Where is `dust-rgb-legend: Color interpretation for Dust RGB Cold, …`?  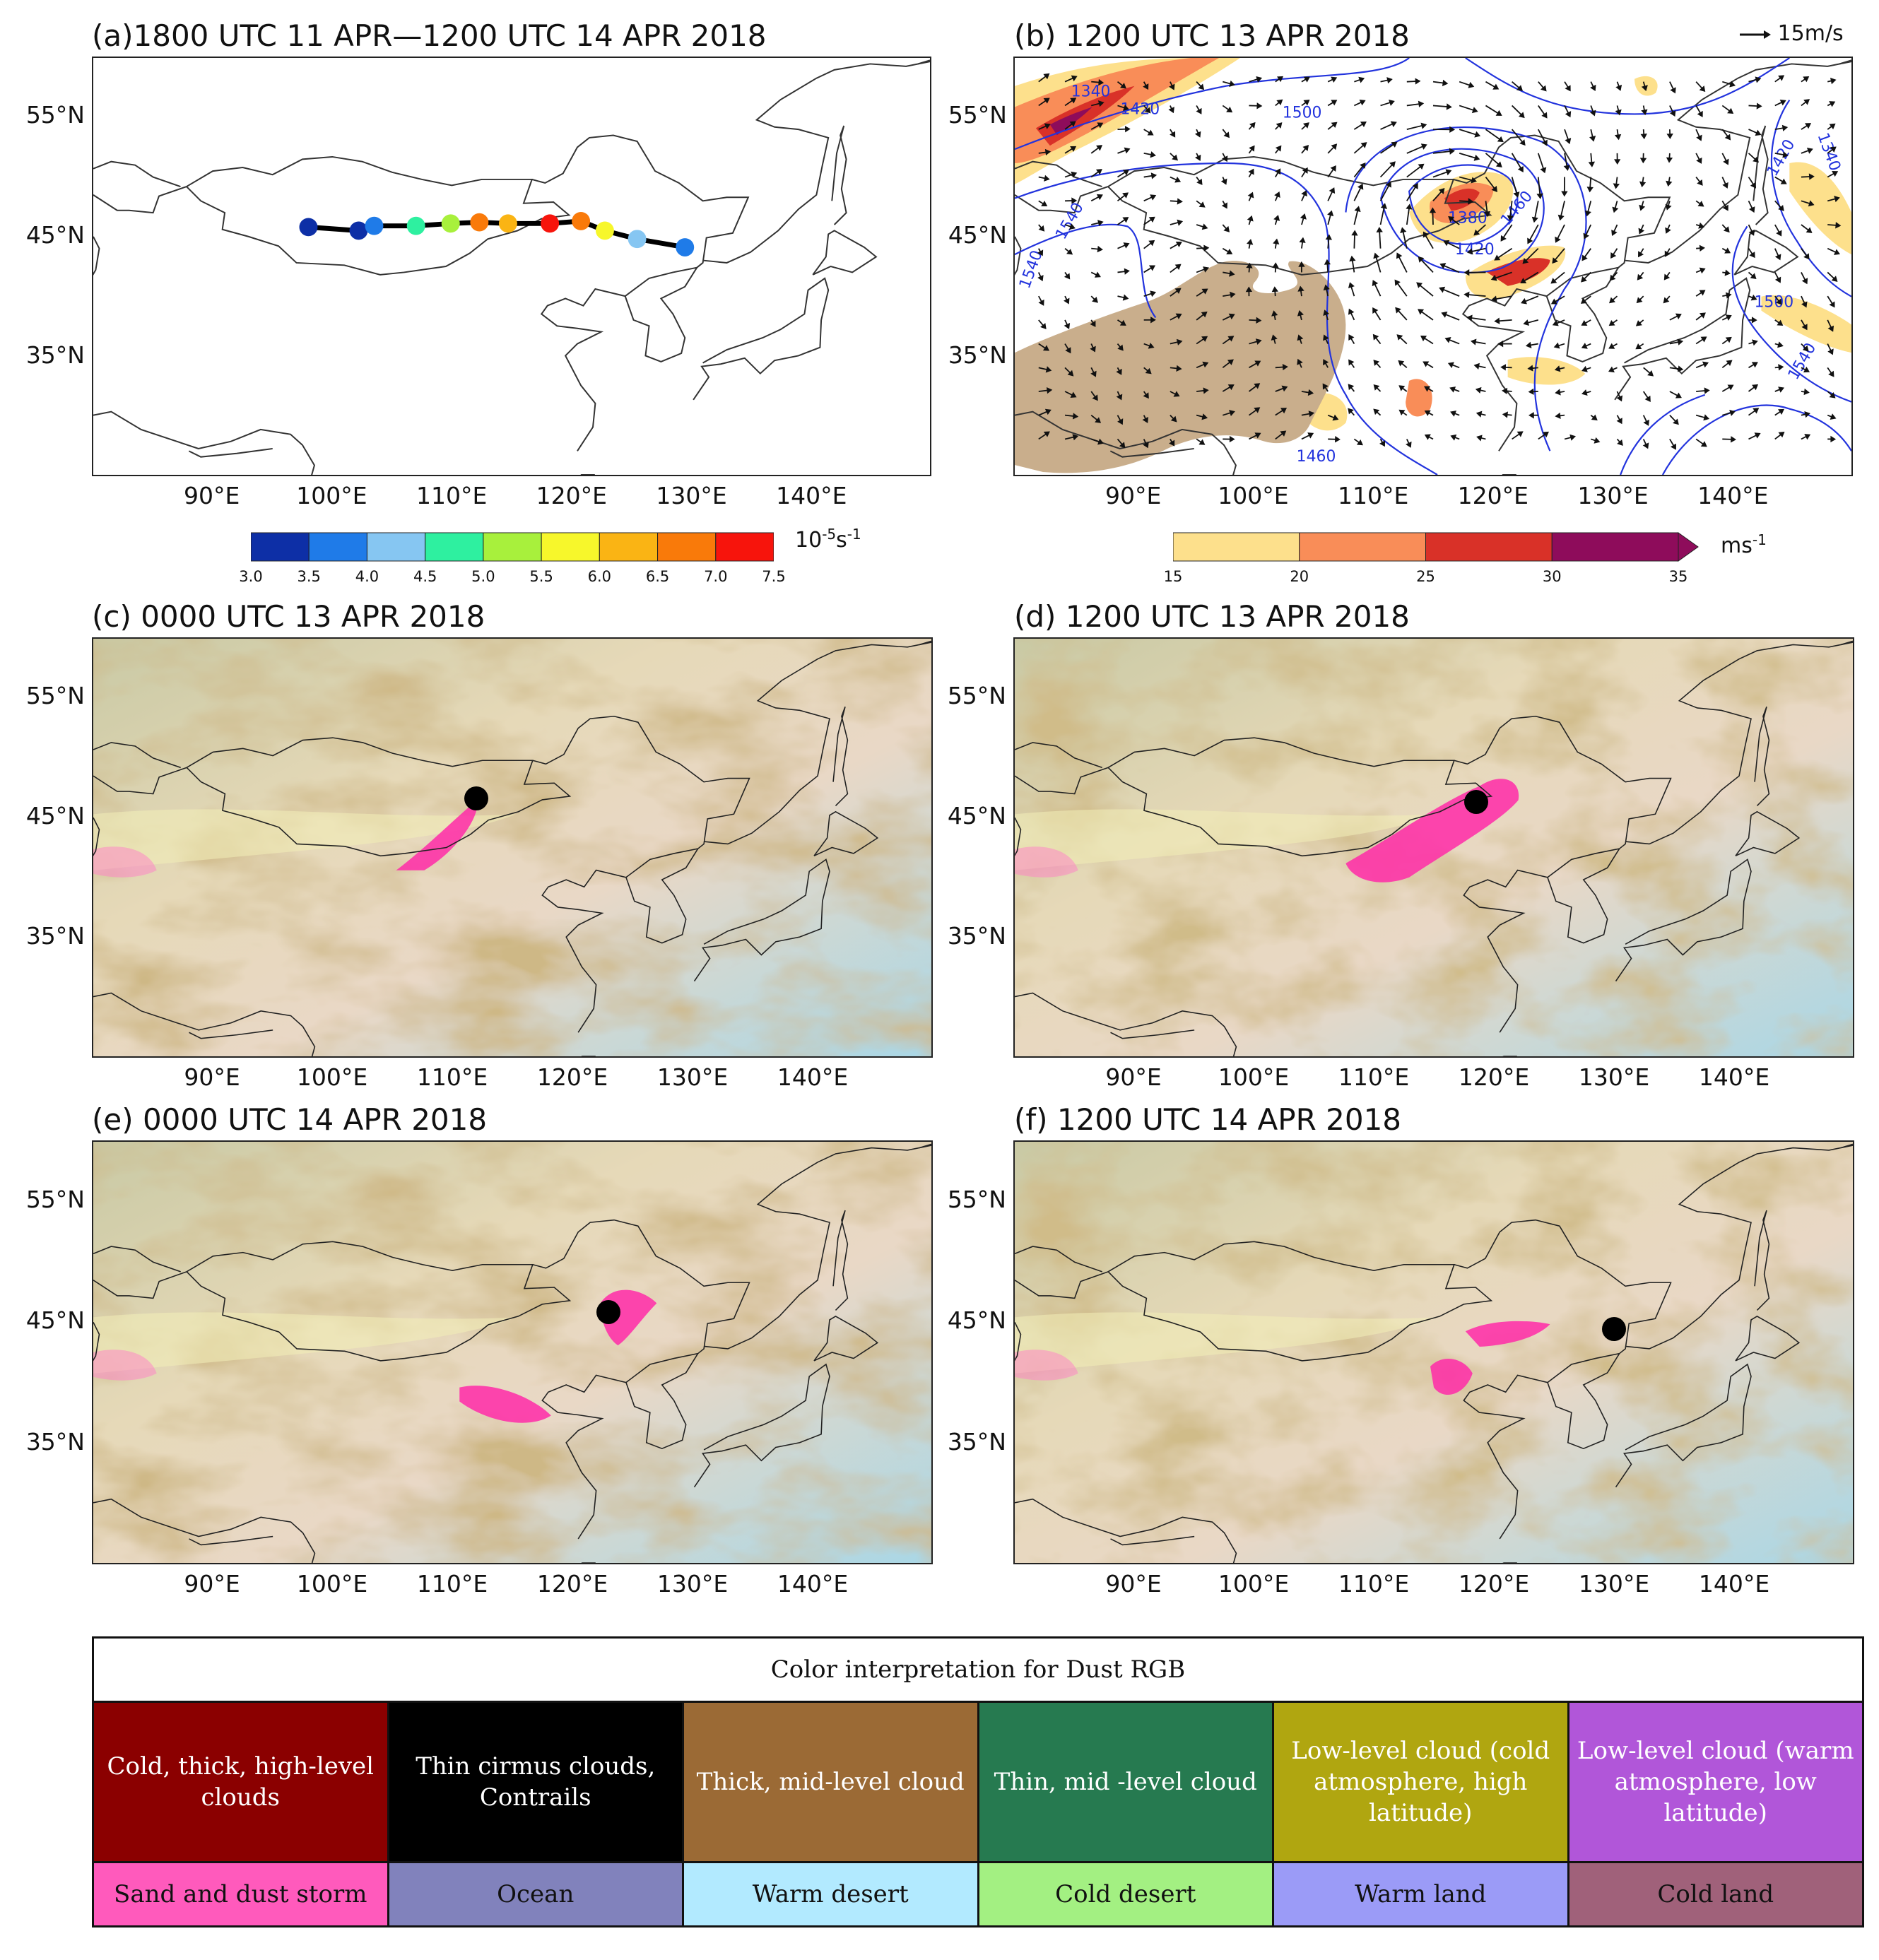
dust-rgb-legend: Color interpretation for Dust RGB Cold, … is located at coordinates (978, 1782).